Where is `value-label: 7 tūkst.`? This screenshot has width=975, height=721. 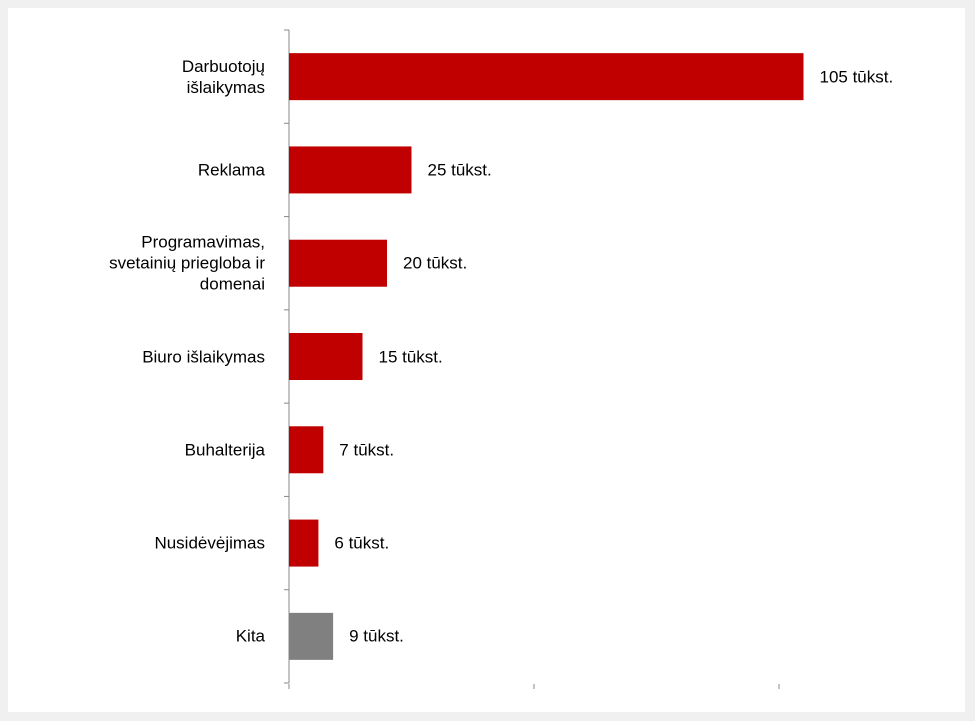 value-label: 7 tūkst. is located at coordinates (367, 450).